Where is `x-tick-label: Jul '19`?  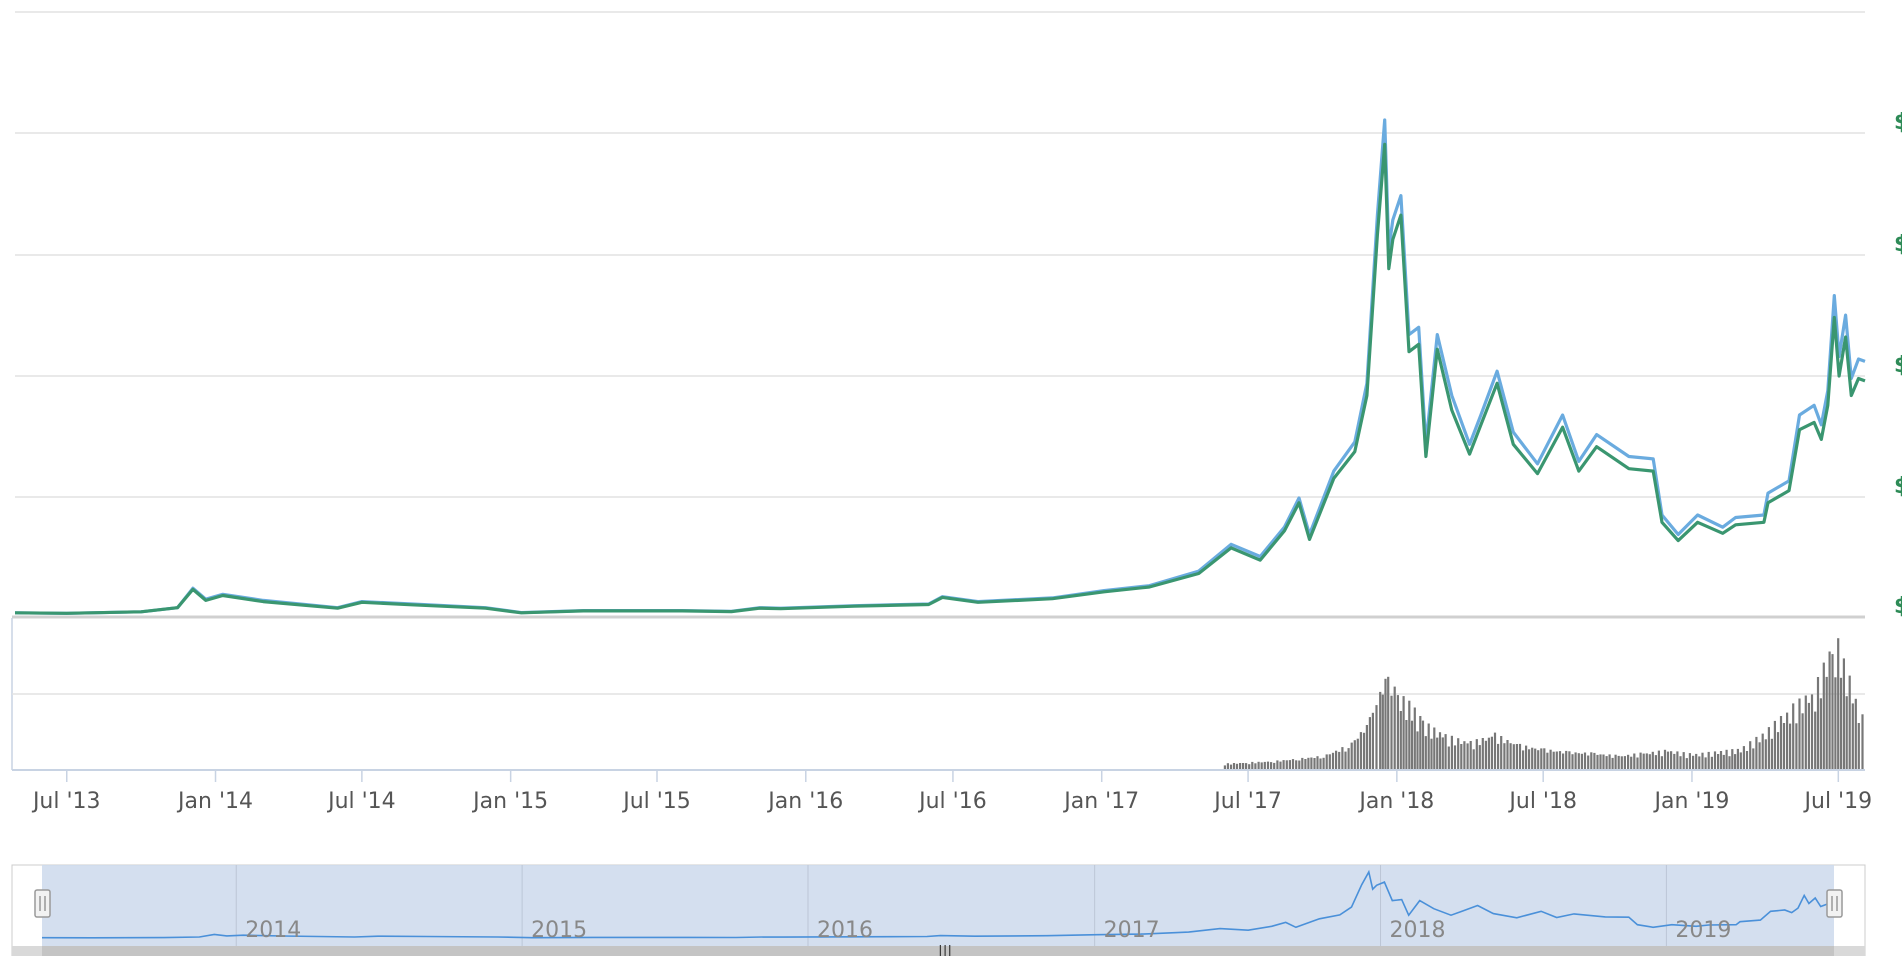
x-tick-label: Jul '19 is located at coordinates (1838, 801).